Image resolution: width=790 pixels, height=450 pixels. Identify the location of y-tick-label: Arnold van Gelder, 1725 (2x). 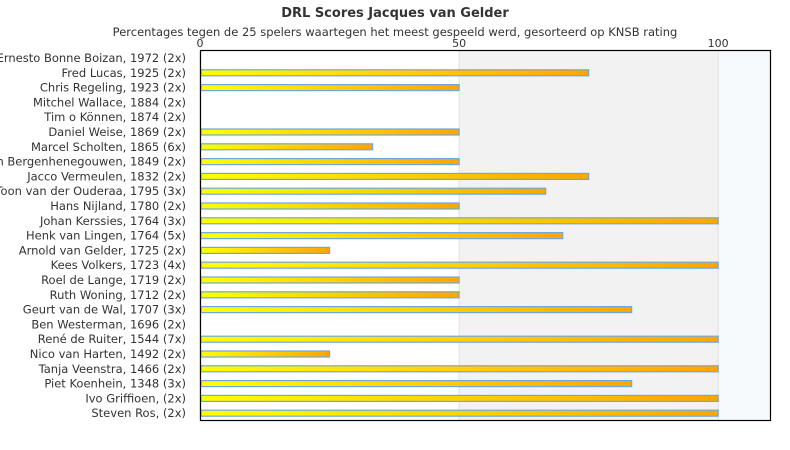
(102, 250).